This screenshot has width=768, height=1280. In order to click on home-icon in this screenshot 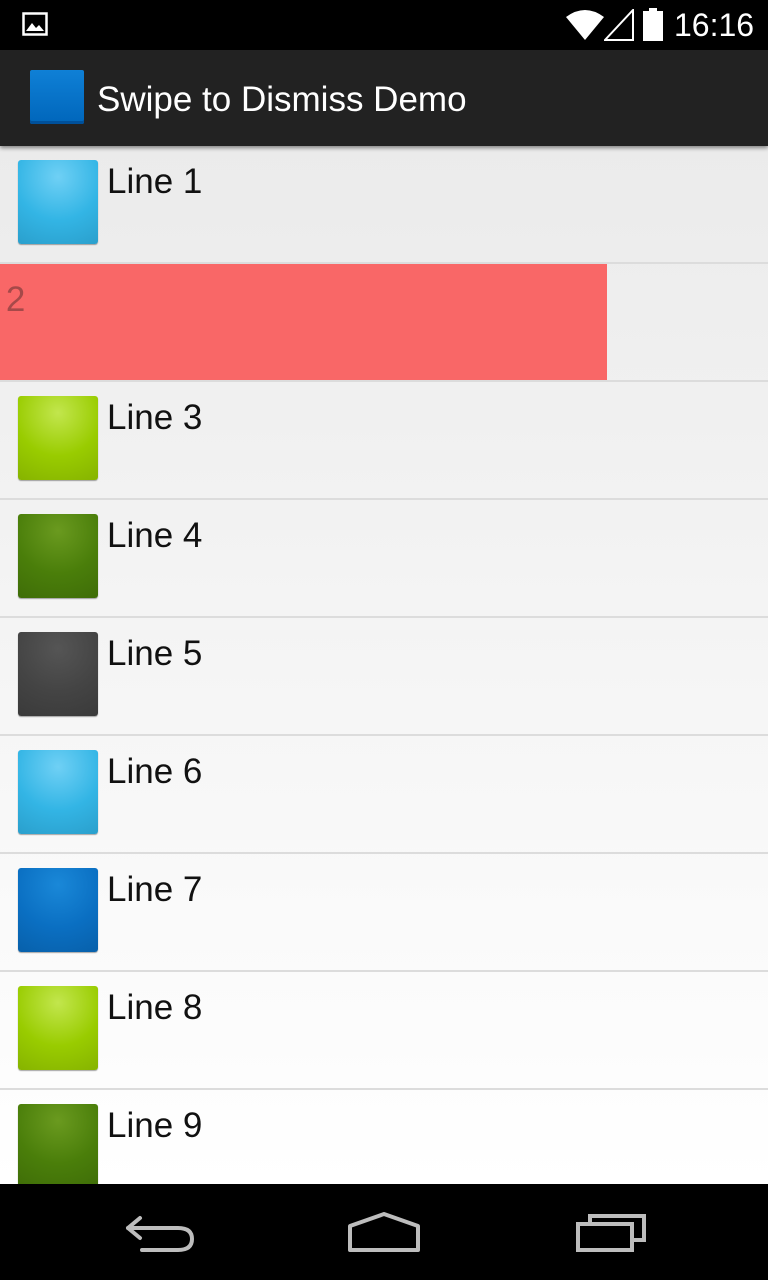, I will do `click(384, 1234)`.